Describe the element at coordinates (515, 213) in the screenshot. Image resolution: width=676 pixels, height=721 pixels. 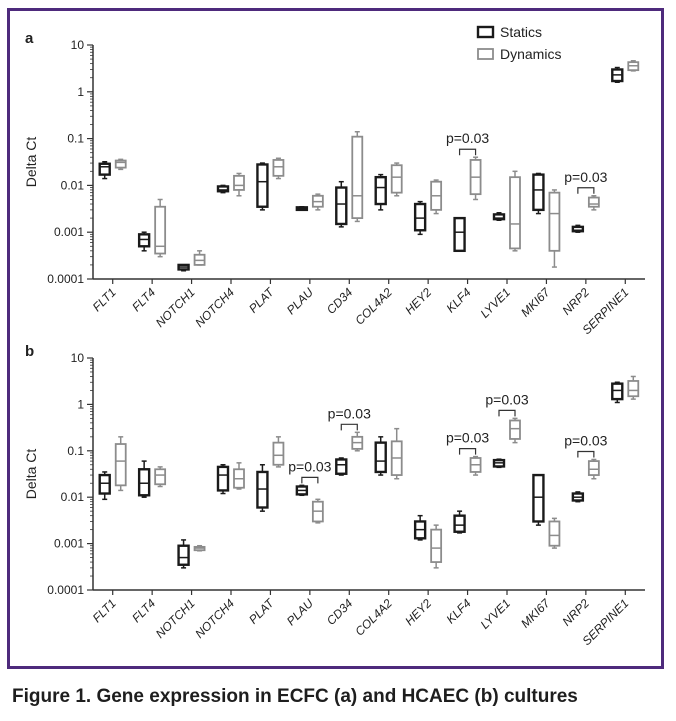
I see `box-dynamics-lyve1` at that location.